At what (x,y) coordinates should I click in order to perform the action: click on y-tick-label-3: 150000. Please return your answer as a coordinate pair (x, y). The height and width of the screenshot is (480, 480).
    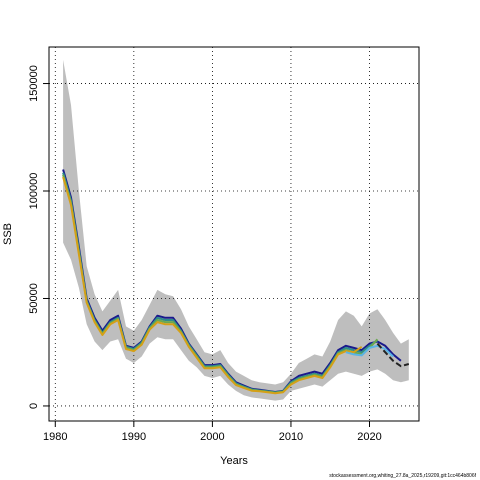
    Looking at the image, I should click on (34, 83).